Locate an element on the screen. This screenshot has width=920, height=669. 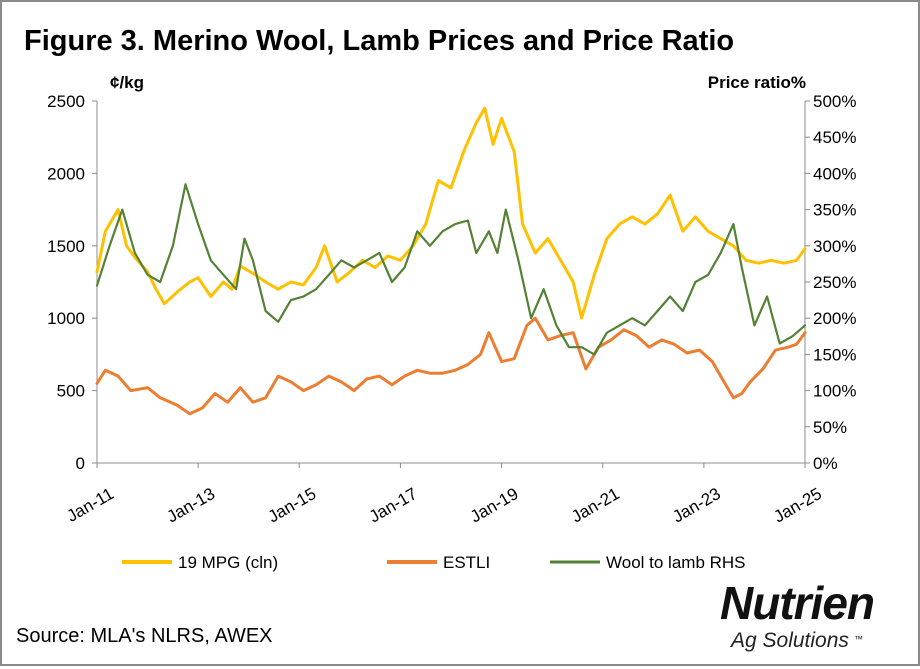
legend-label-19-mpg-cln: 19 MPG (cln) is located at coordinates (228, 562).